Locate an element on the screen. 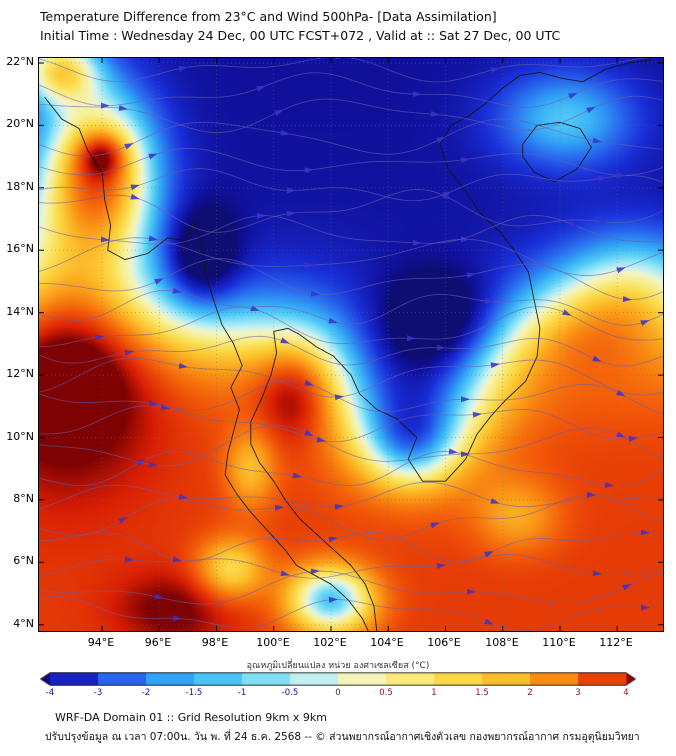 This screenshot has width=676, height=756. lat-tick-label: 12°N is located at coordinates (20, 373).